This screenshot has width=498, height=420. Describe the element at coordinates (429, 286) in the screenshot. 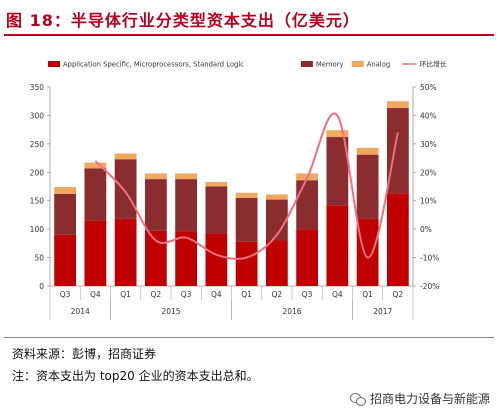

I see `y2-tick-label-0: -20%` at that location.